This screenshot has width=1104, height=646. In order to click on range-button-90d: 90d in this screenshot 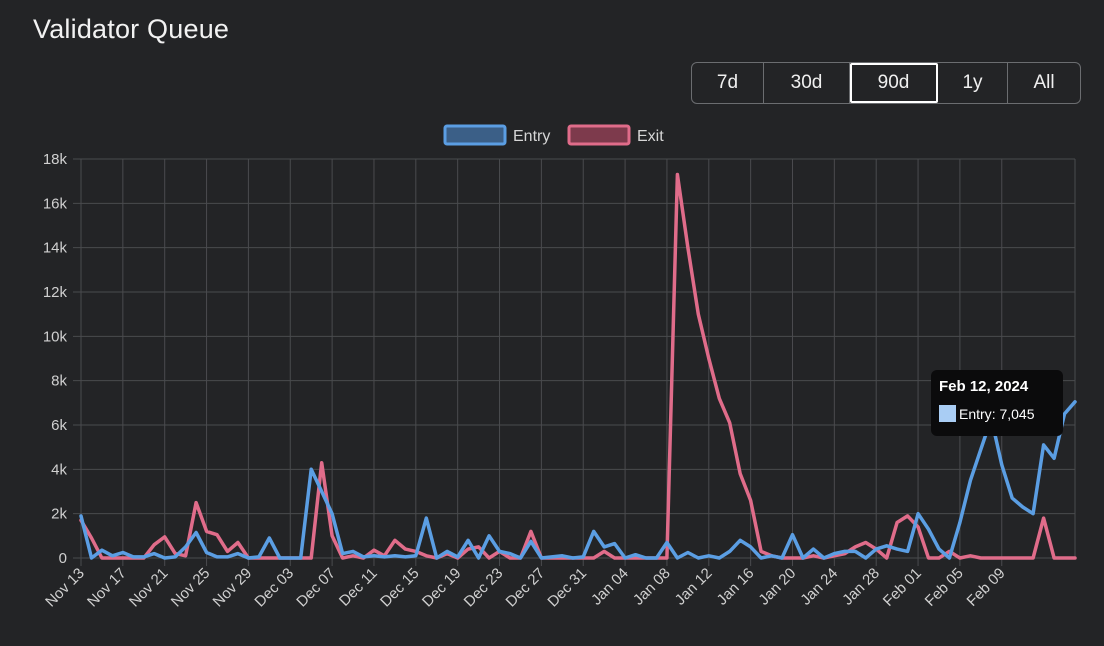, I will do `click(894, 83)`.